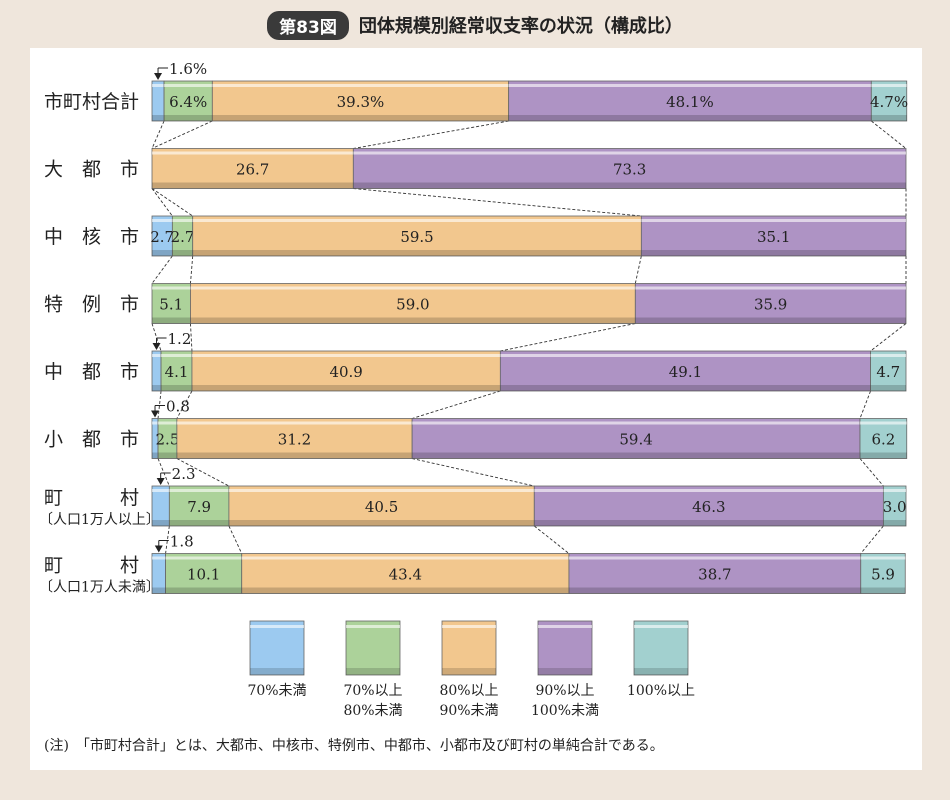 This screenshot has height=800, width=950. I want to click on data-label: 48.1%, so click(690, 102).